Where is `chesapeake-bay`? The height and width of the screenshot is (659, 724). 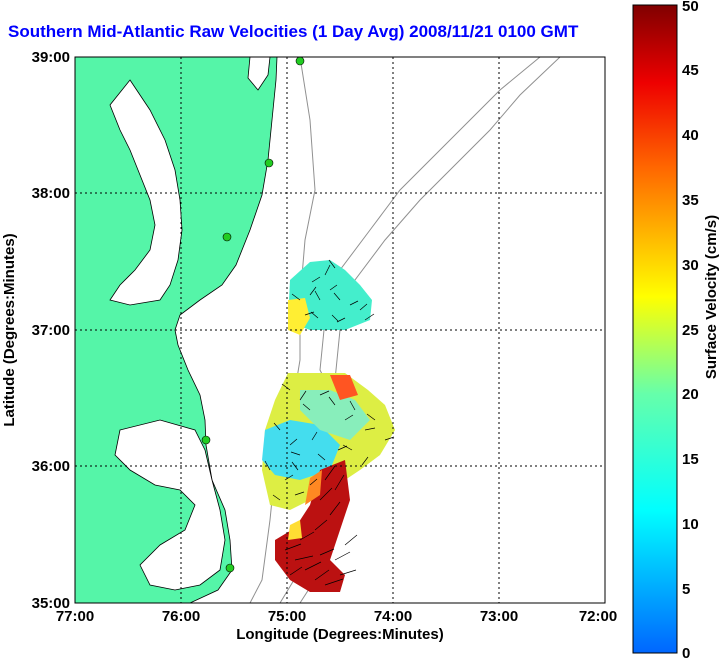
chesapeake-bay is located at coordinates (146, 192).